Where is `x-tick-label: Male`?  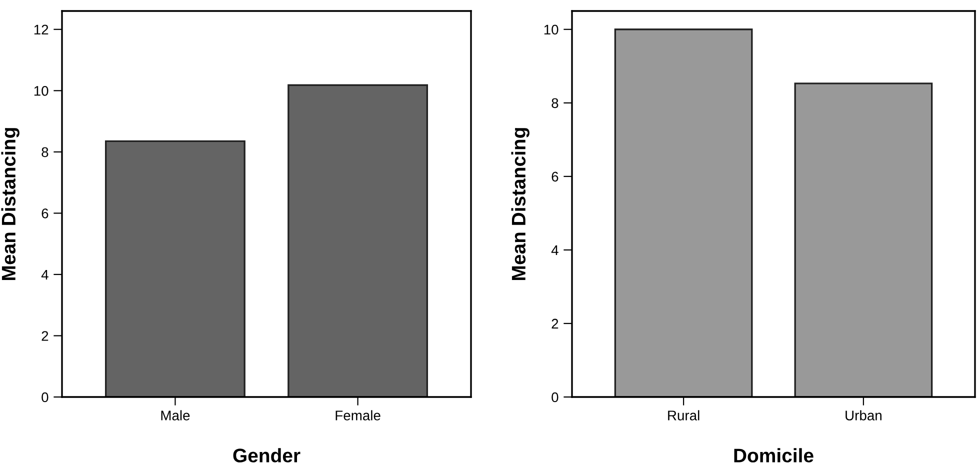 x-tick-label: Male is located at coordinates (175, 415).